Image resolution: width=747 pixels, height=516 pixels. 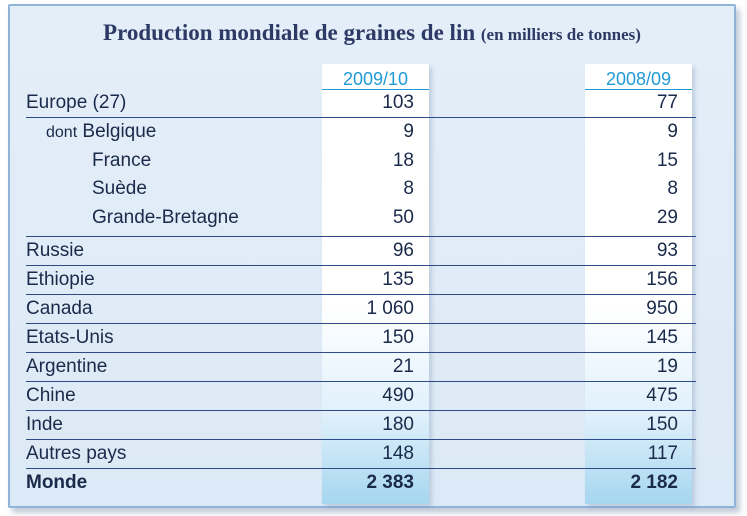 What do you see at coordinates (59, 308) in the screenshot?
I see `row-label: Canada` at bounding box center [59, 308].